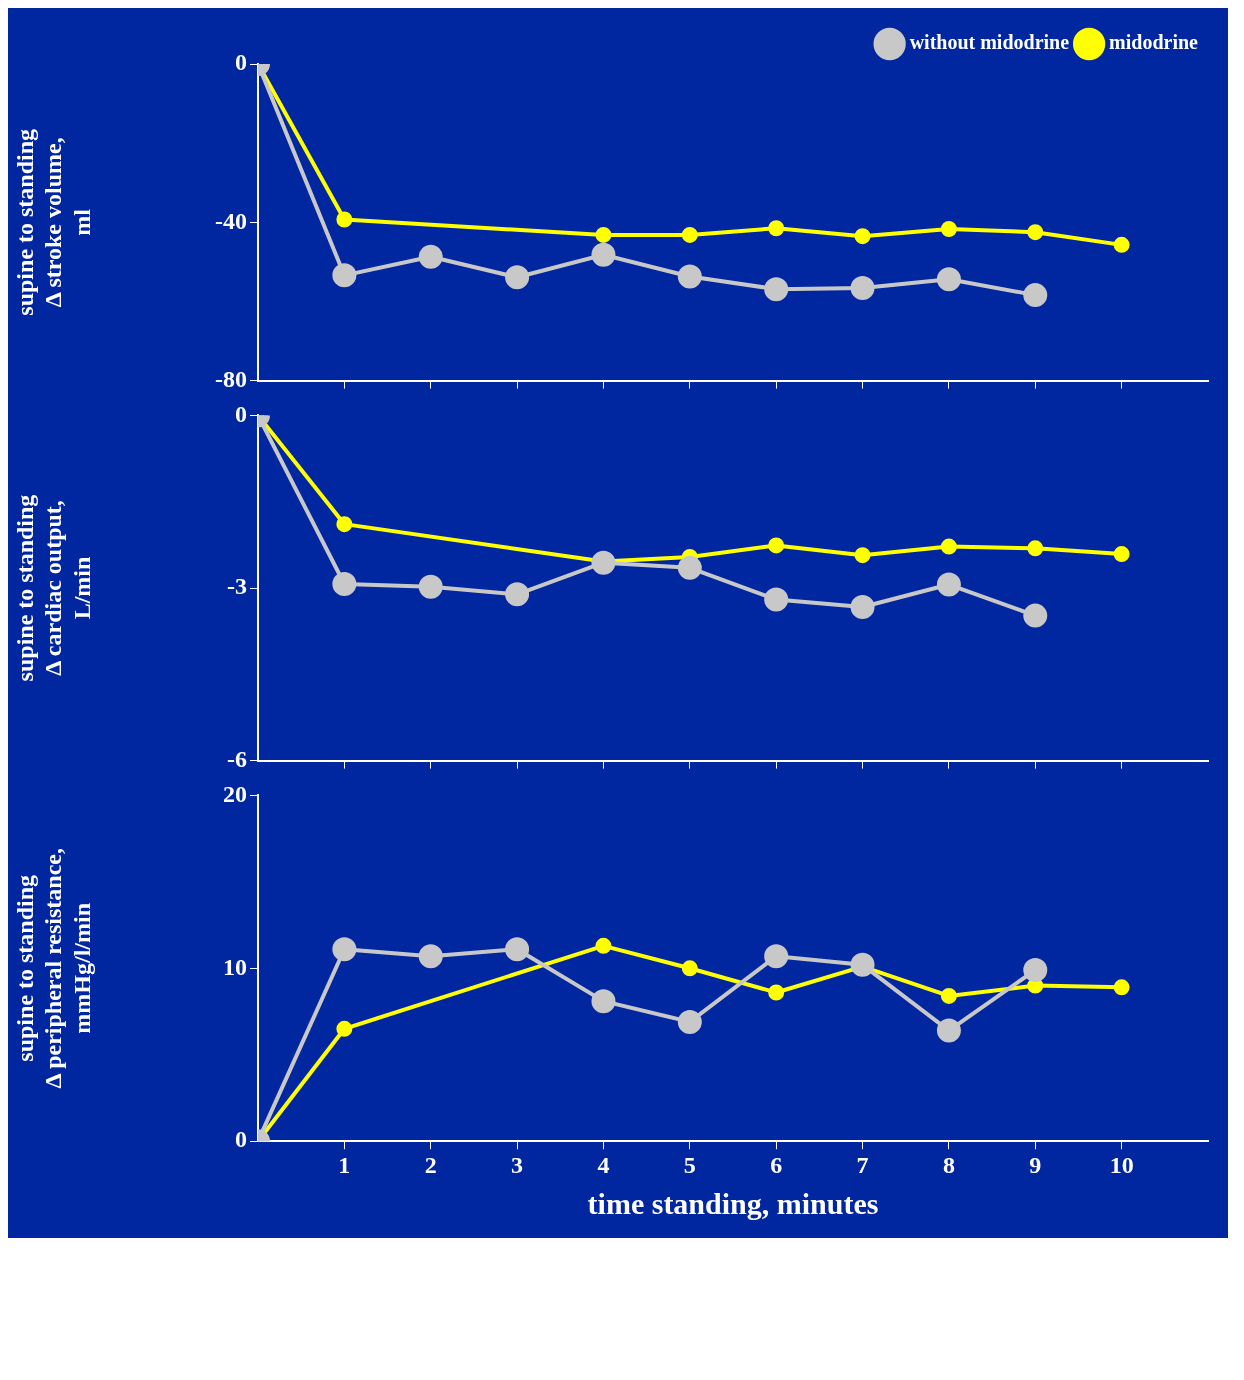 This screenshot has width=1244, height=1380. Describe the element at coordinates (237, 758) in the screenshot. I see `y-tick-label: -6` at that location.